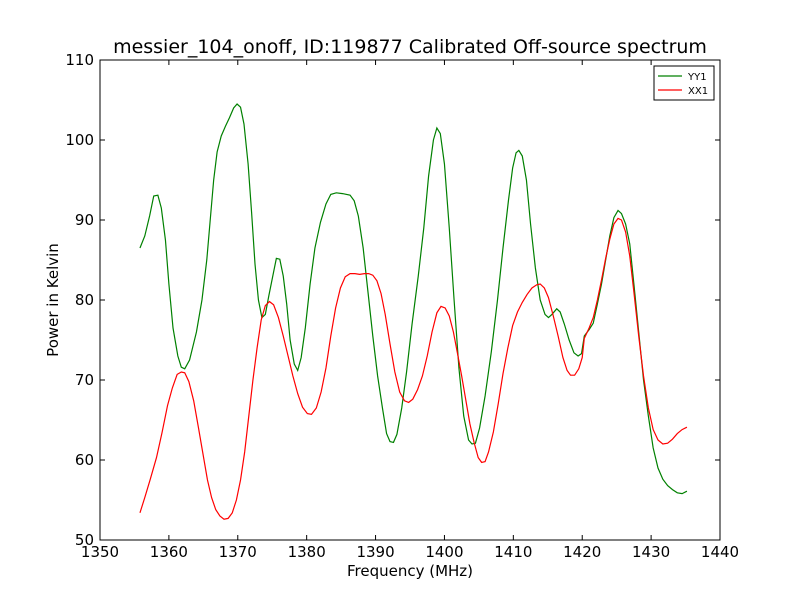 This screenshot has width=800, height=600. What do you see at coordinates (79, 140) in the screenshot?
I see `y-tick-label: 100` at bounding box center [79, 140].